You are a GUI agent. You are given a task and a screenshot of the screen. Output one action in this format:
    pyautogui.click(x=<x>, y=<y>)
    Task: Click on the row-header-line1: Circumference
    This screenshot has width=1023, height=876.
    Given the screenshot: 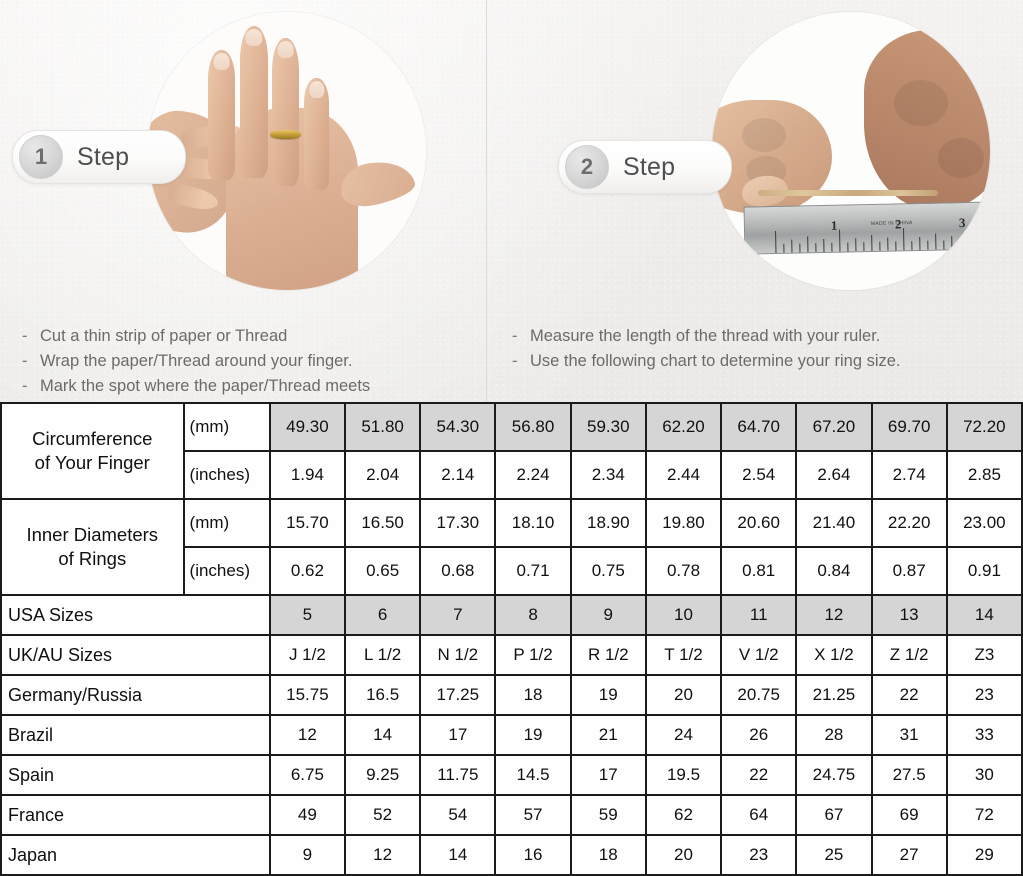 What is the action you would take?
    pyautogui.click(x=92, y=438)
    